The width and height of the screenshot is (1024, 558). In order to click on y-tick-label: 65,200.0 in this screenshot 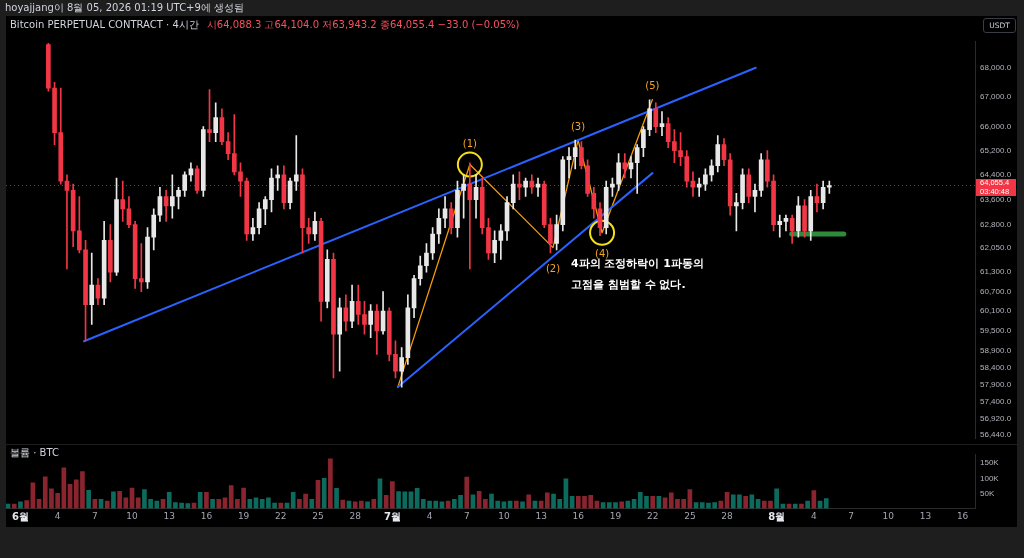, I will do `click(996, 150)`.